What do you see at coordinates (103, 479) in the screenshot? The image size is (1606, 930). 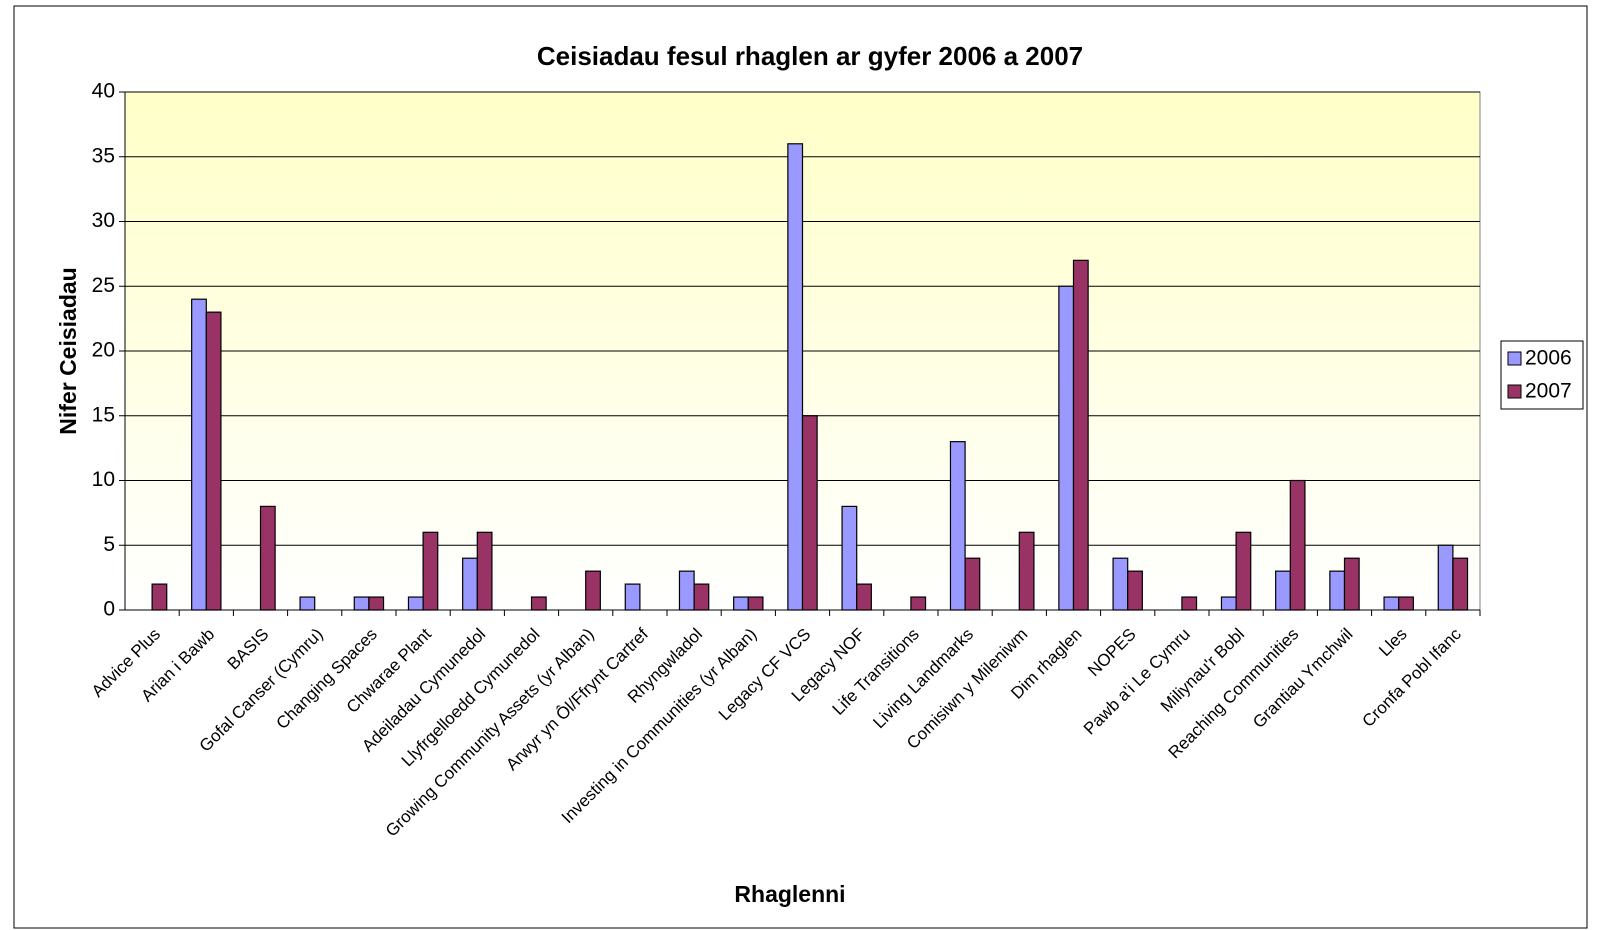 I see `y-tick-label: 10` at bounding box center [103, 479].